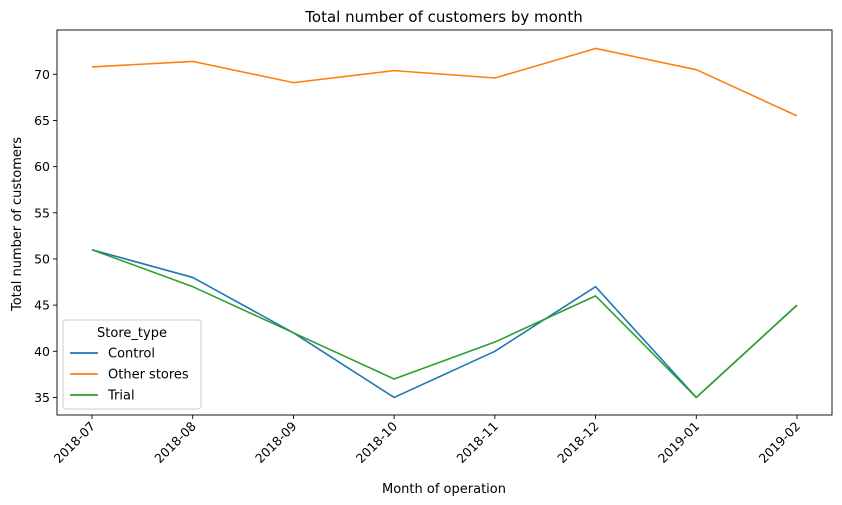  Describe the element at coordinates (42, 120) in the screenshot. I see `y-tick-label: 65` at that location.